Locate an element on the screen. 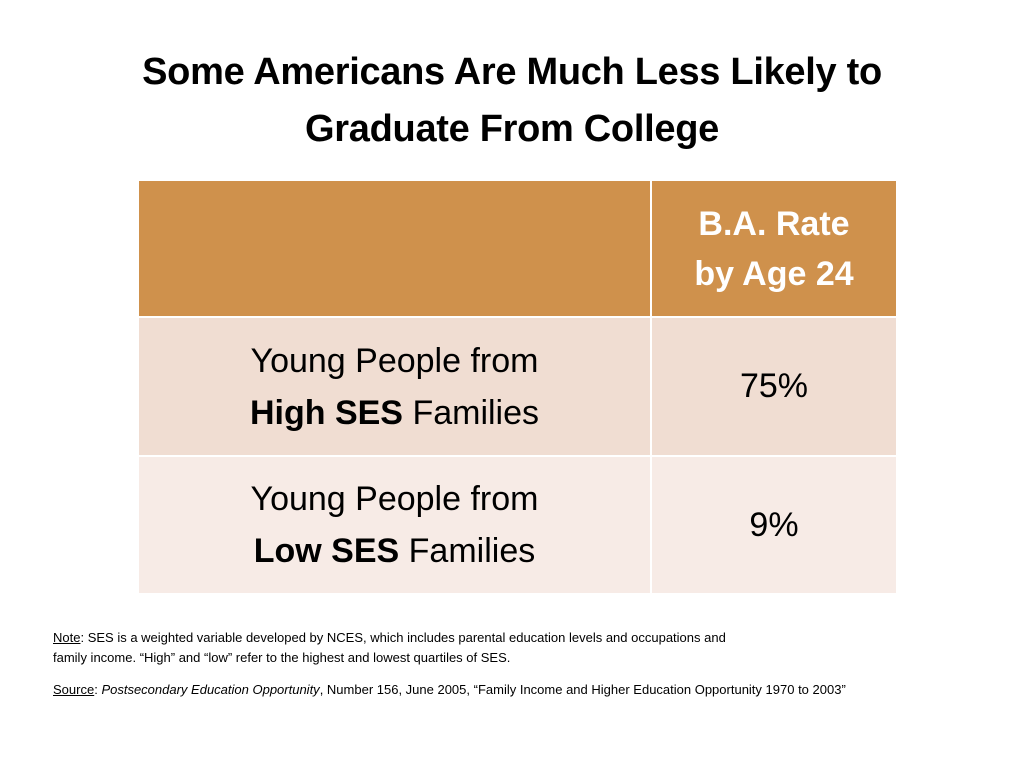 The image size is (1024, 768). header-line-1: B.A. Rate is located at coordinates (774, 223).